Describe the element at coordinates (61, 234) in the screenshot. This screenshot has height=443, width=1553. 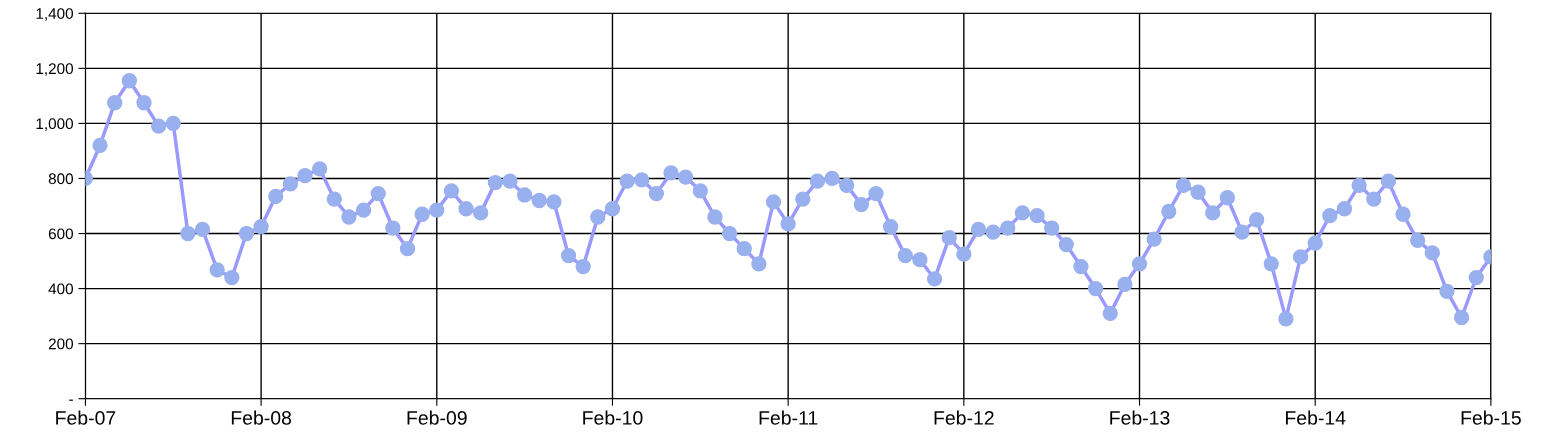
I see `y-tick-label: 600` at that location.